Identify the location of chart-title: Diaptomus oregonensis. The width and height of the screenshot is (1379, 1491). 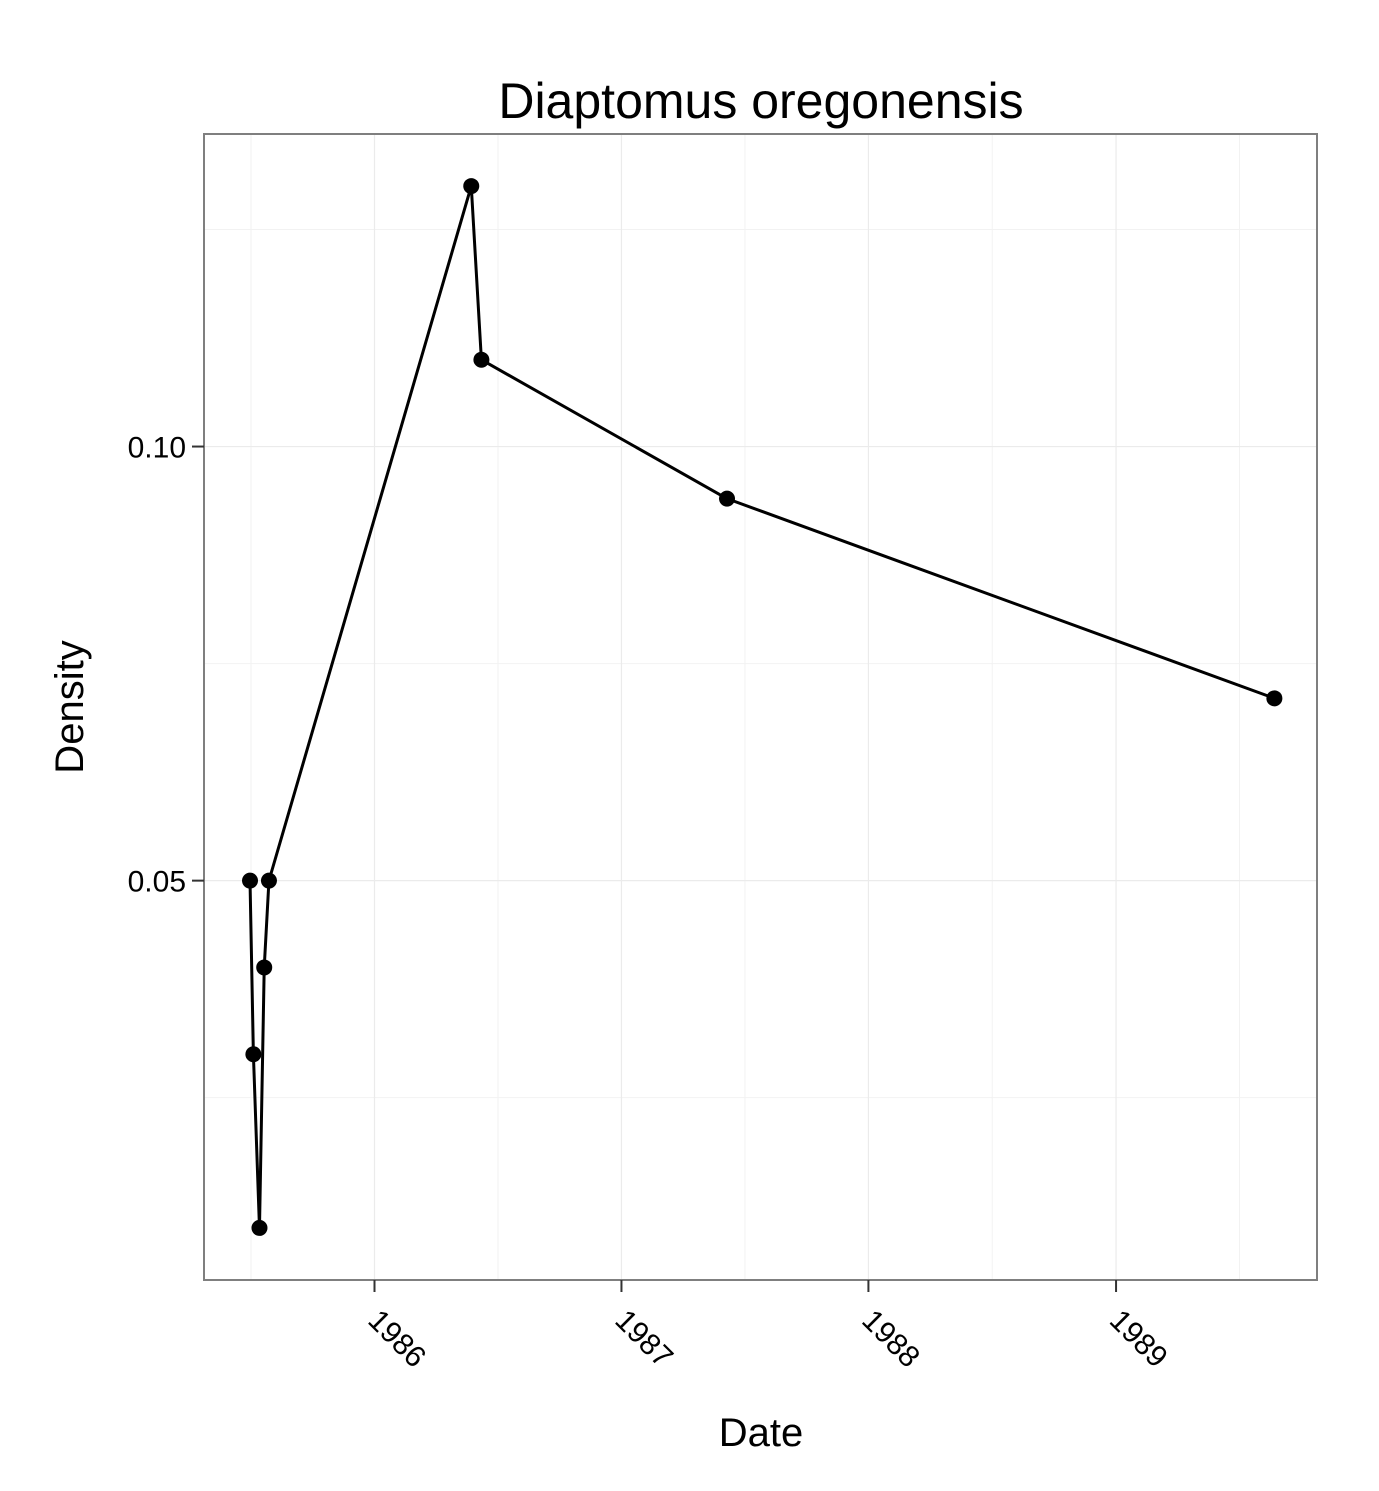
(760, 101).